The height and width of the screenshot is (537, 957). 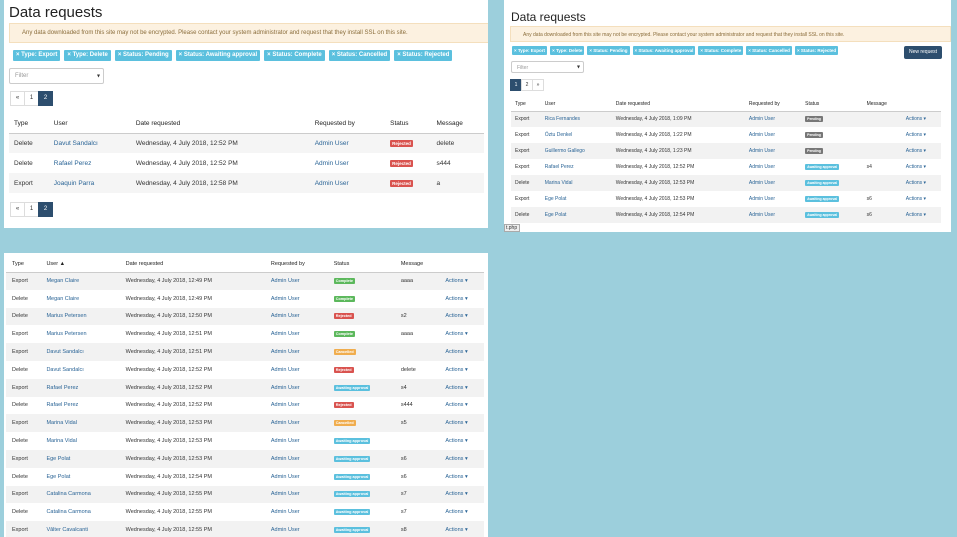 What do you see at coordinates (423, 55) in the screenshot?
I see `filter-chip: × Status: Rejected` at bounding box center [423, 55].